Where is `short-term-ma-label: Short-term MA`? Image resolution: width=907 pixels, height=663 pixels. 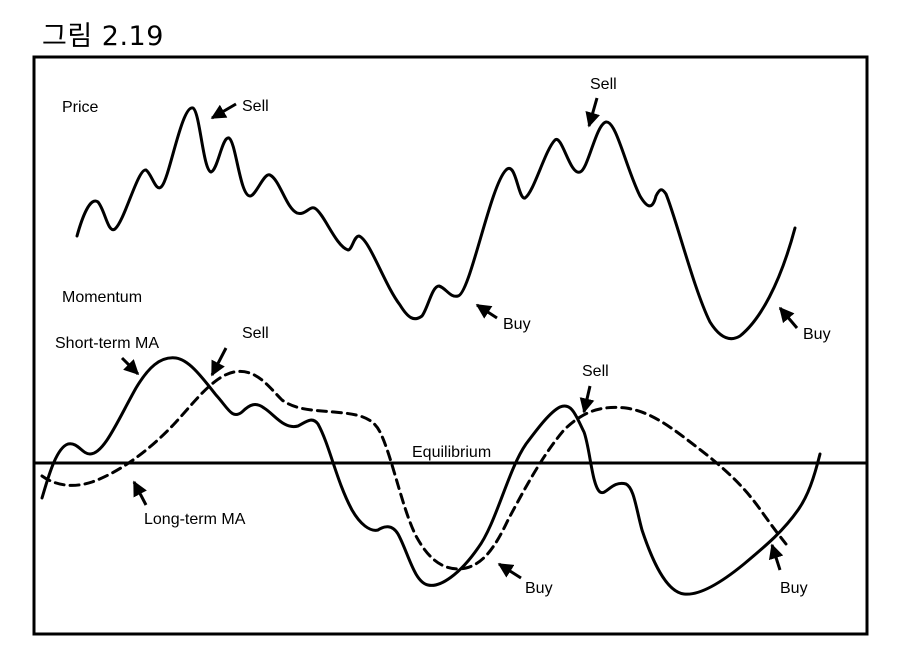 short-term-ma-label: Short-term MA is located at coordinates (107, 343).